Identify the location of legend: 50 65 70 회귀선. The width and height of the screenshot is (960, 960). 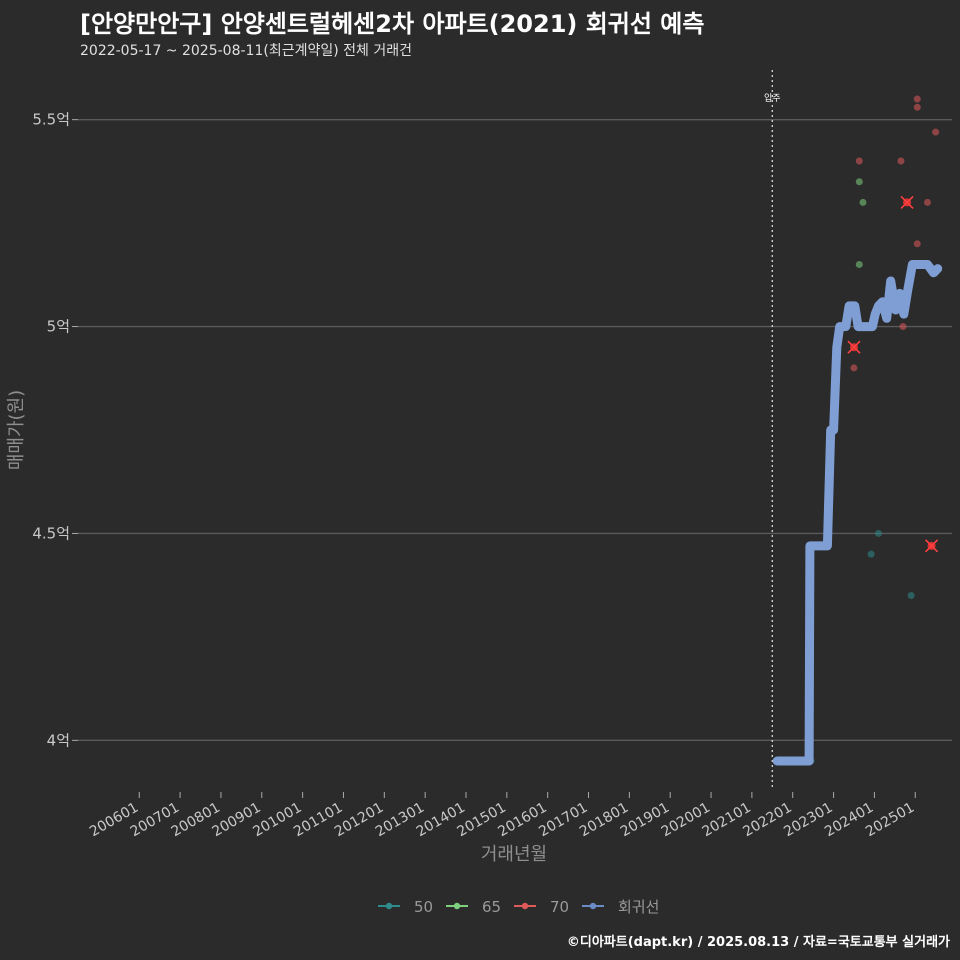
(518, 907).